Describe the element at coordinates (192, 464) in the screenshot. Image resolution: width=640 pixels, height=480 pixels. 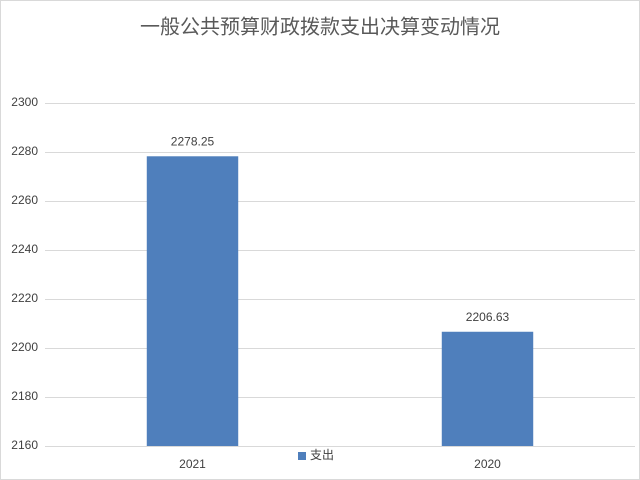
I see `x-tick-label: 2021` at that location.